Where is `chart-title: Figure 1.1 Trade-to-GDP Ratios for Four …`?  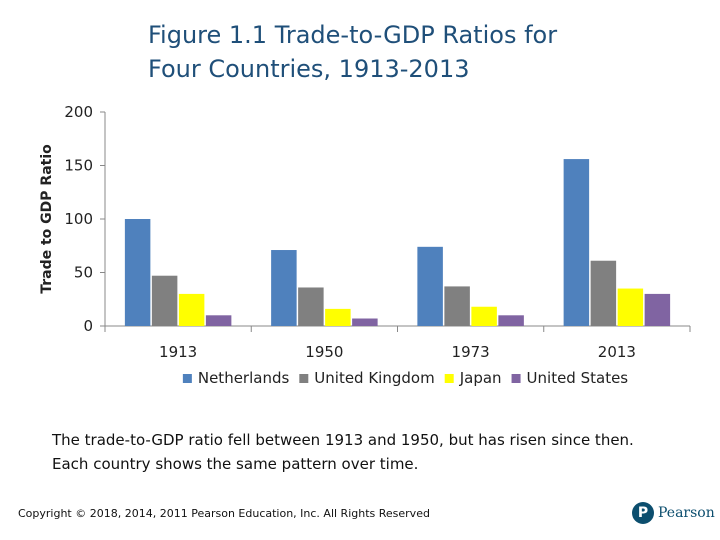
chart-title: Figure 1.1 Trade-to-GDP Ratios for Four … is located at coordinates (408, 52).